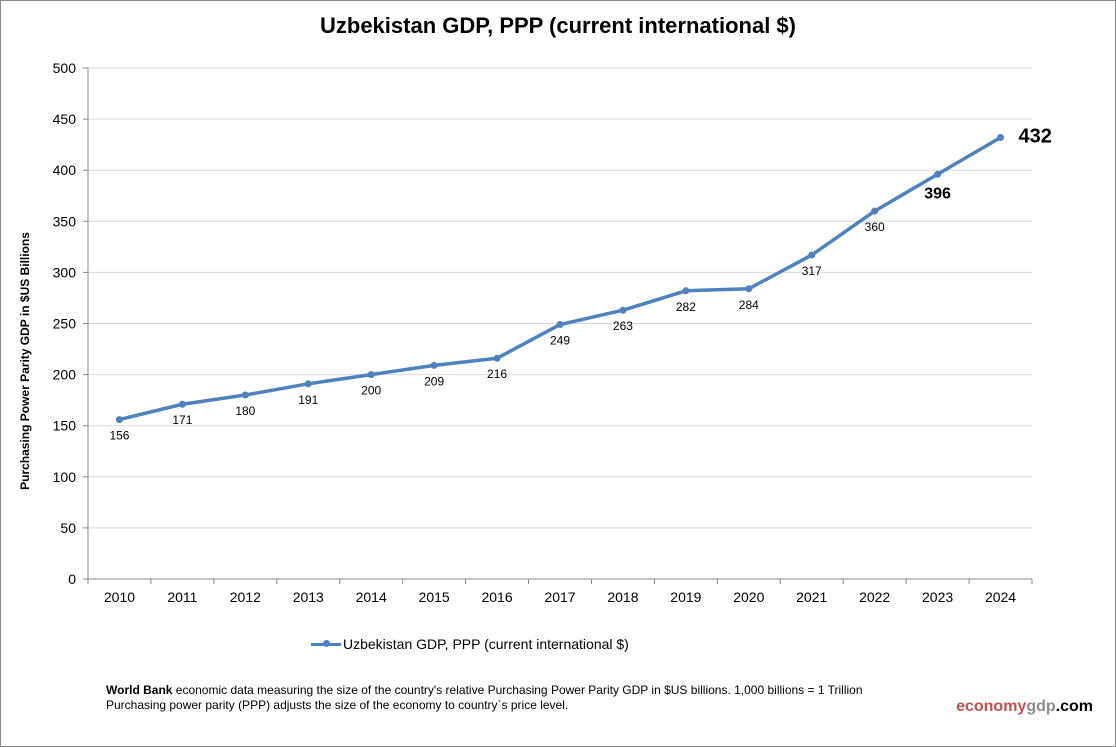 Image resolution: width=1116 pixels, height=747 pixels. What do you see at coordinates (434, 381) in the screenshot?
I see `data-label: 209` at bounding box center [434, 381].